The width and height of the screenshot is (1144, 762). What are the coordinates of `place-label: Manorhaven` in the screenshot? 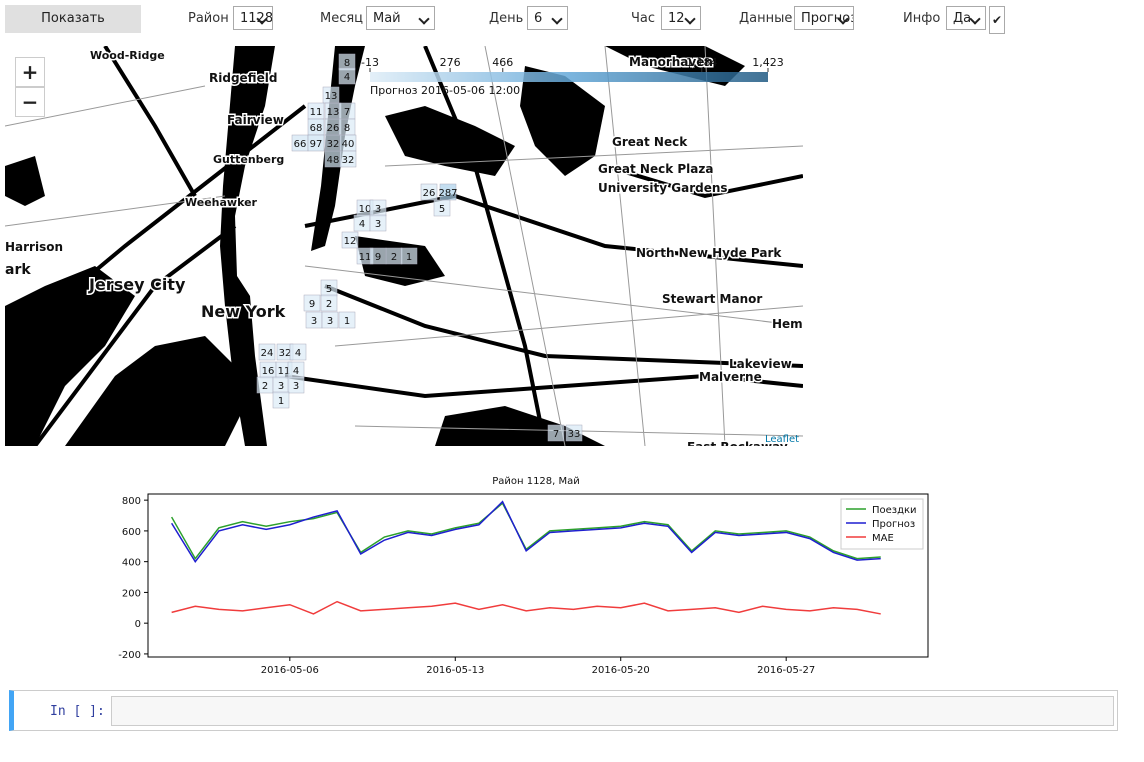 It's located at (671, 62).